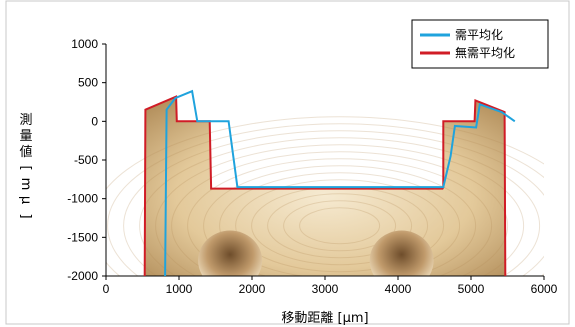  Describe the element at coordinates (94, 121) in the screenshot. I see `y-tick-label: 0` at that location.